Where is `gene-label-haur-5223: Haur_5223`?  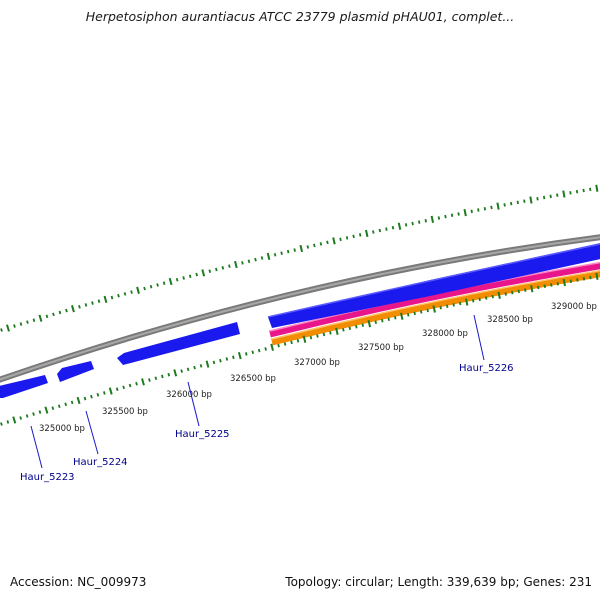
gene-label-haur-5223: Haur_5223 is located at coordinates (47, 477).